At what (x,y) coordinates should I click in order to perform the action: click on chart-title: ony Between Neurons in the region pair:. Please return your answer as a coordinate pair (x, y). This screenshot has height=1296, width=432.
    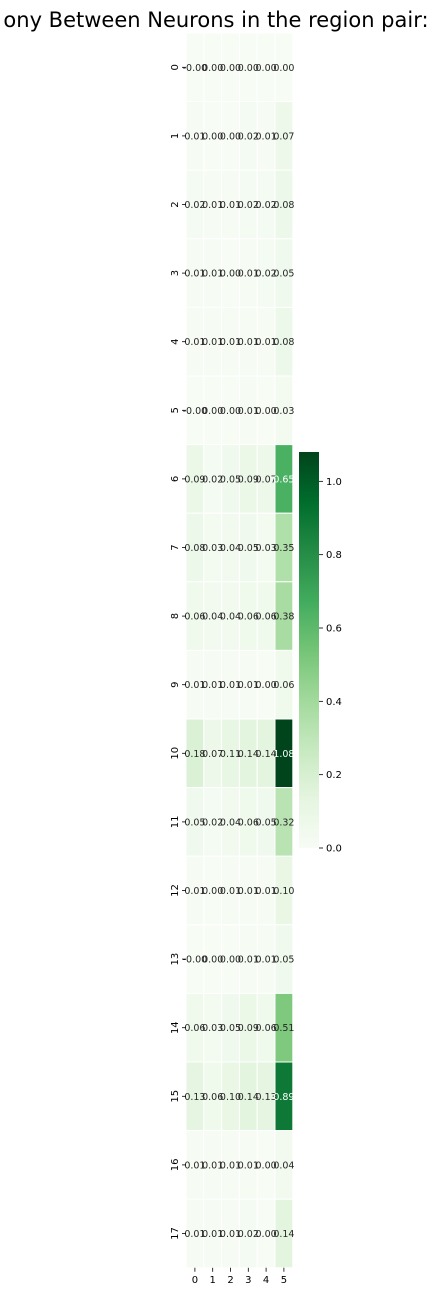
    Looking at the image, I should click on (215, 20).